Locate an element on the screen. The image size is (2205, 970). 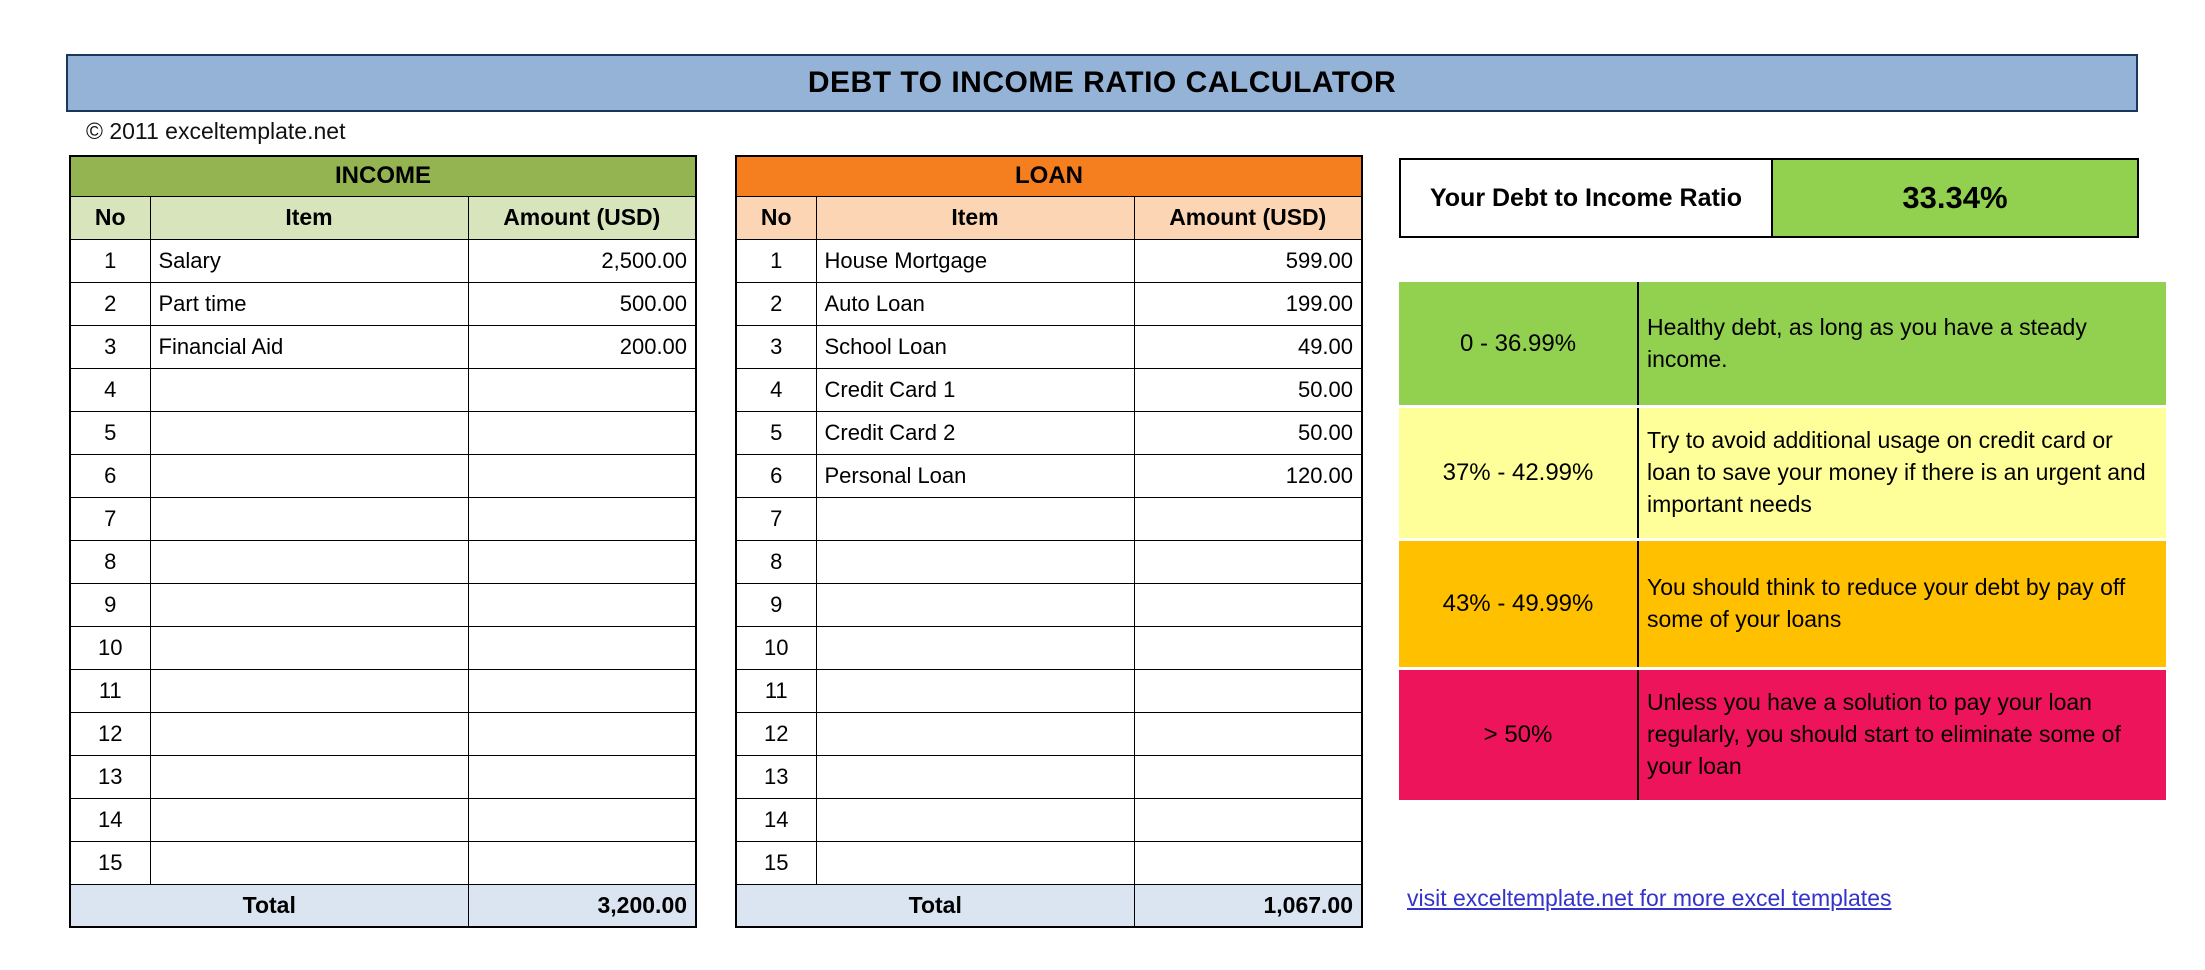
amount-cell: 2,500.00 is located at coordinates (582, 260).